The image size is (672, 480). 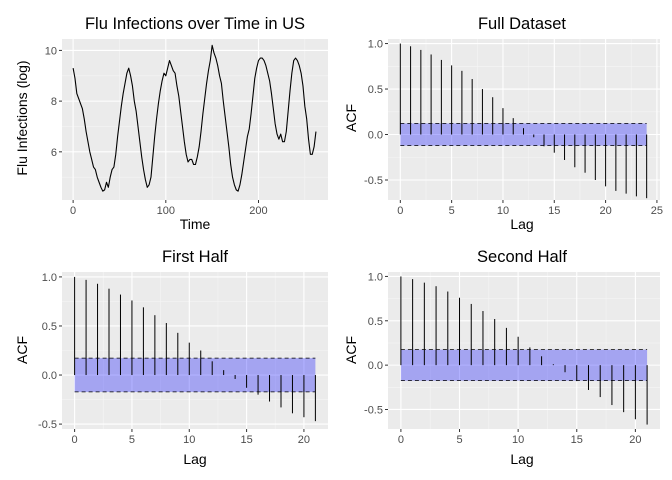 What do you see at coordinates (258, 211) in the screenshot?
I see `x-tick-label: 200` at bounding box center [258, 211].